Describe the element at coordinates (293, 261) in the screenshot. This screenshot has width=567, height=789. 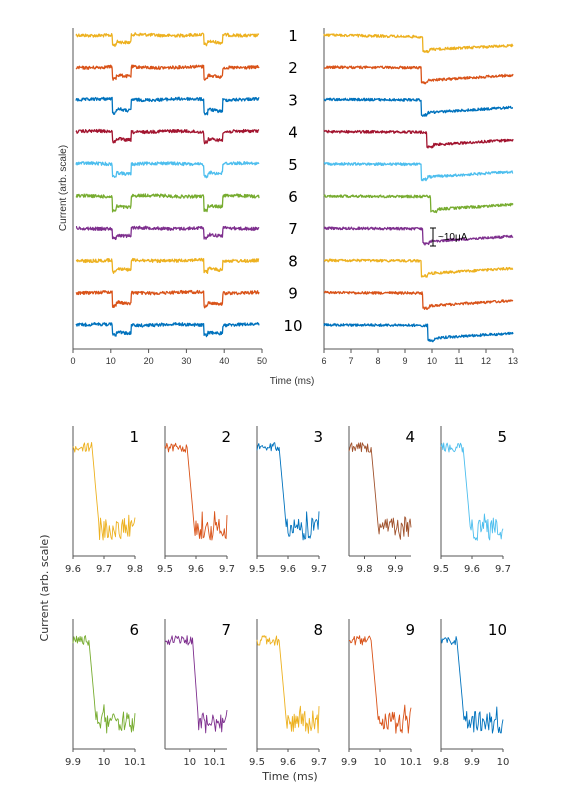
I see `trace-label-8: 8` at that location.